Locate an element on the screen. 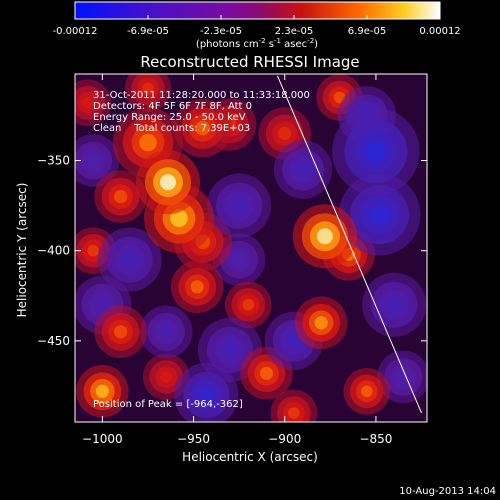 This screenshot has width=500, height=500. y-tick-label: −450 is located at coordinates (53, 341).